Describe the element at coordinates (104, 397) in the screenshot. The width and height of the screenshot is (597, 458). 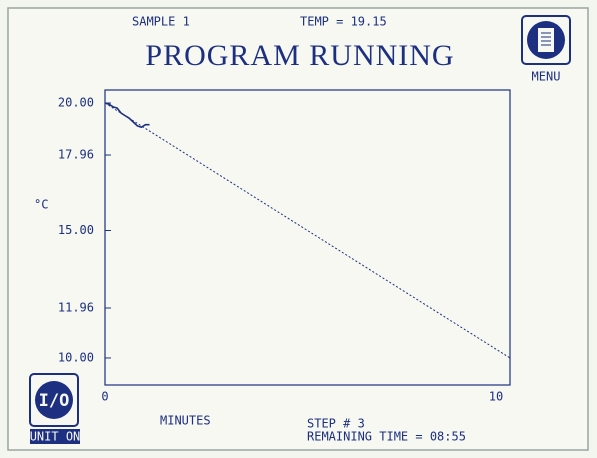
I see `x-tick-label: 0` at that location.